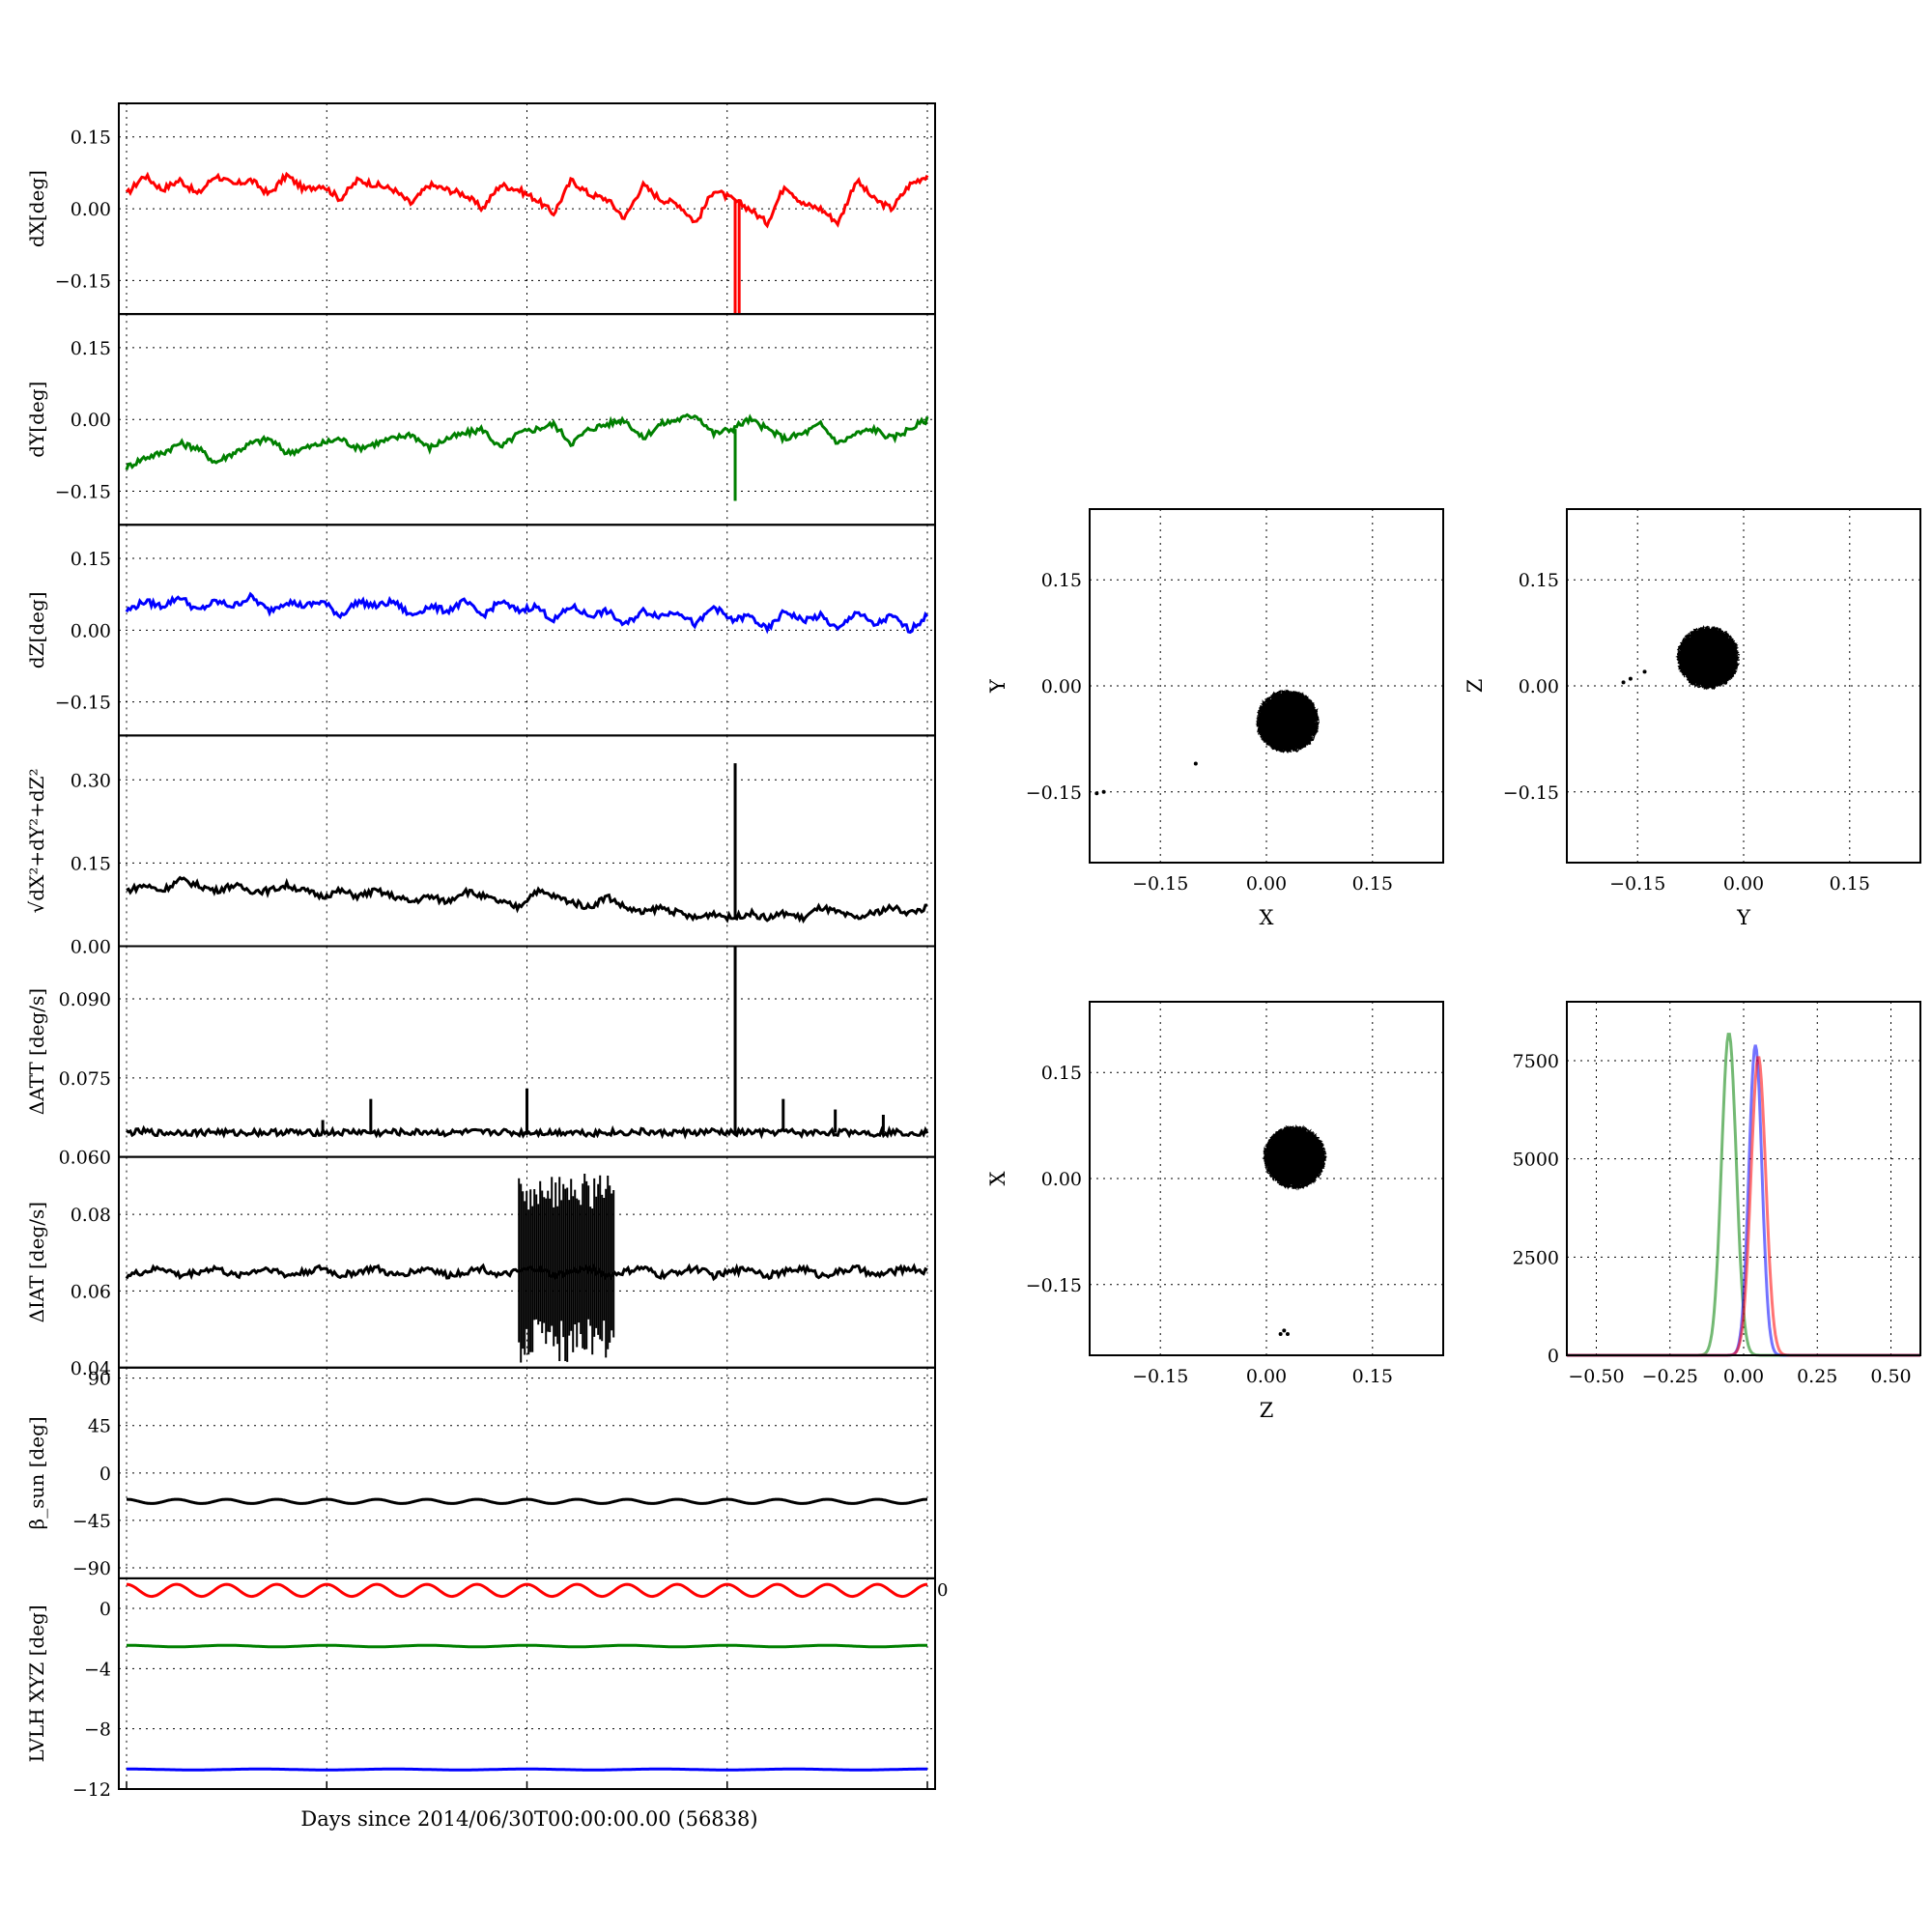  Describe the element at coordinates (36, 420) in the screenshot. I see `y-axis-label: dY[deg]` at that location.